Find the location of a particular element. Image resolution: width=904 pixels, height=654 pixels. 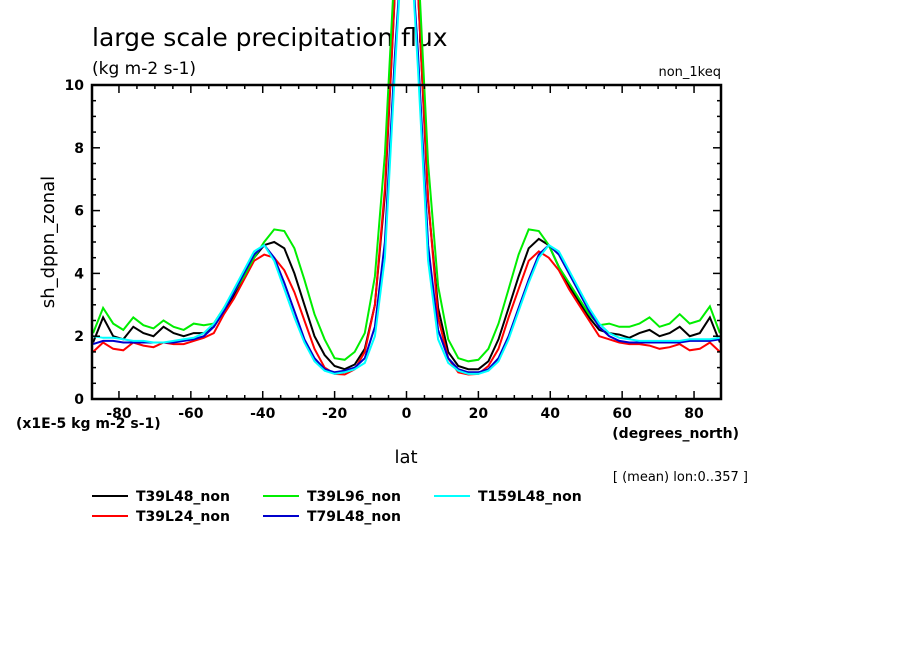

chart-title: large scale precipitation flux is located at coordinates (270, 37).